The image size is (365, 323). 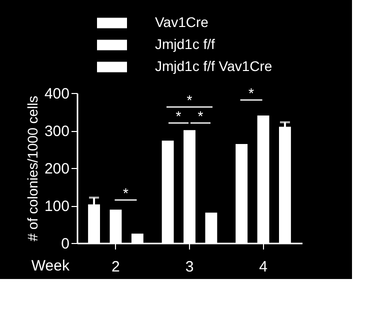 I want to click on y-tick-label: 0, so click(x=65, y=244).